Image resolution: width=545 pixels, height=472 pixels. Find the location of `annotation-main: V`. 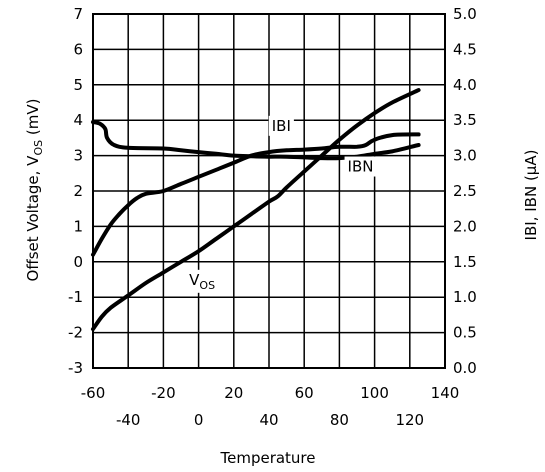

annotation-main: V is located at coordinates (194, 280).